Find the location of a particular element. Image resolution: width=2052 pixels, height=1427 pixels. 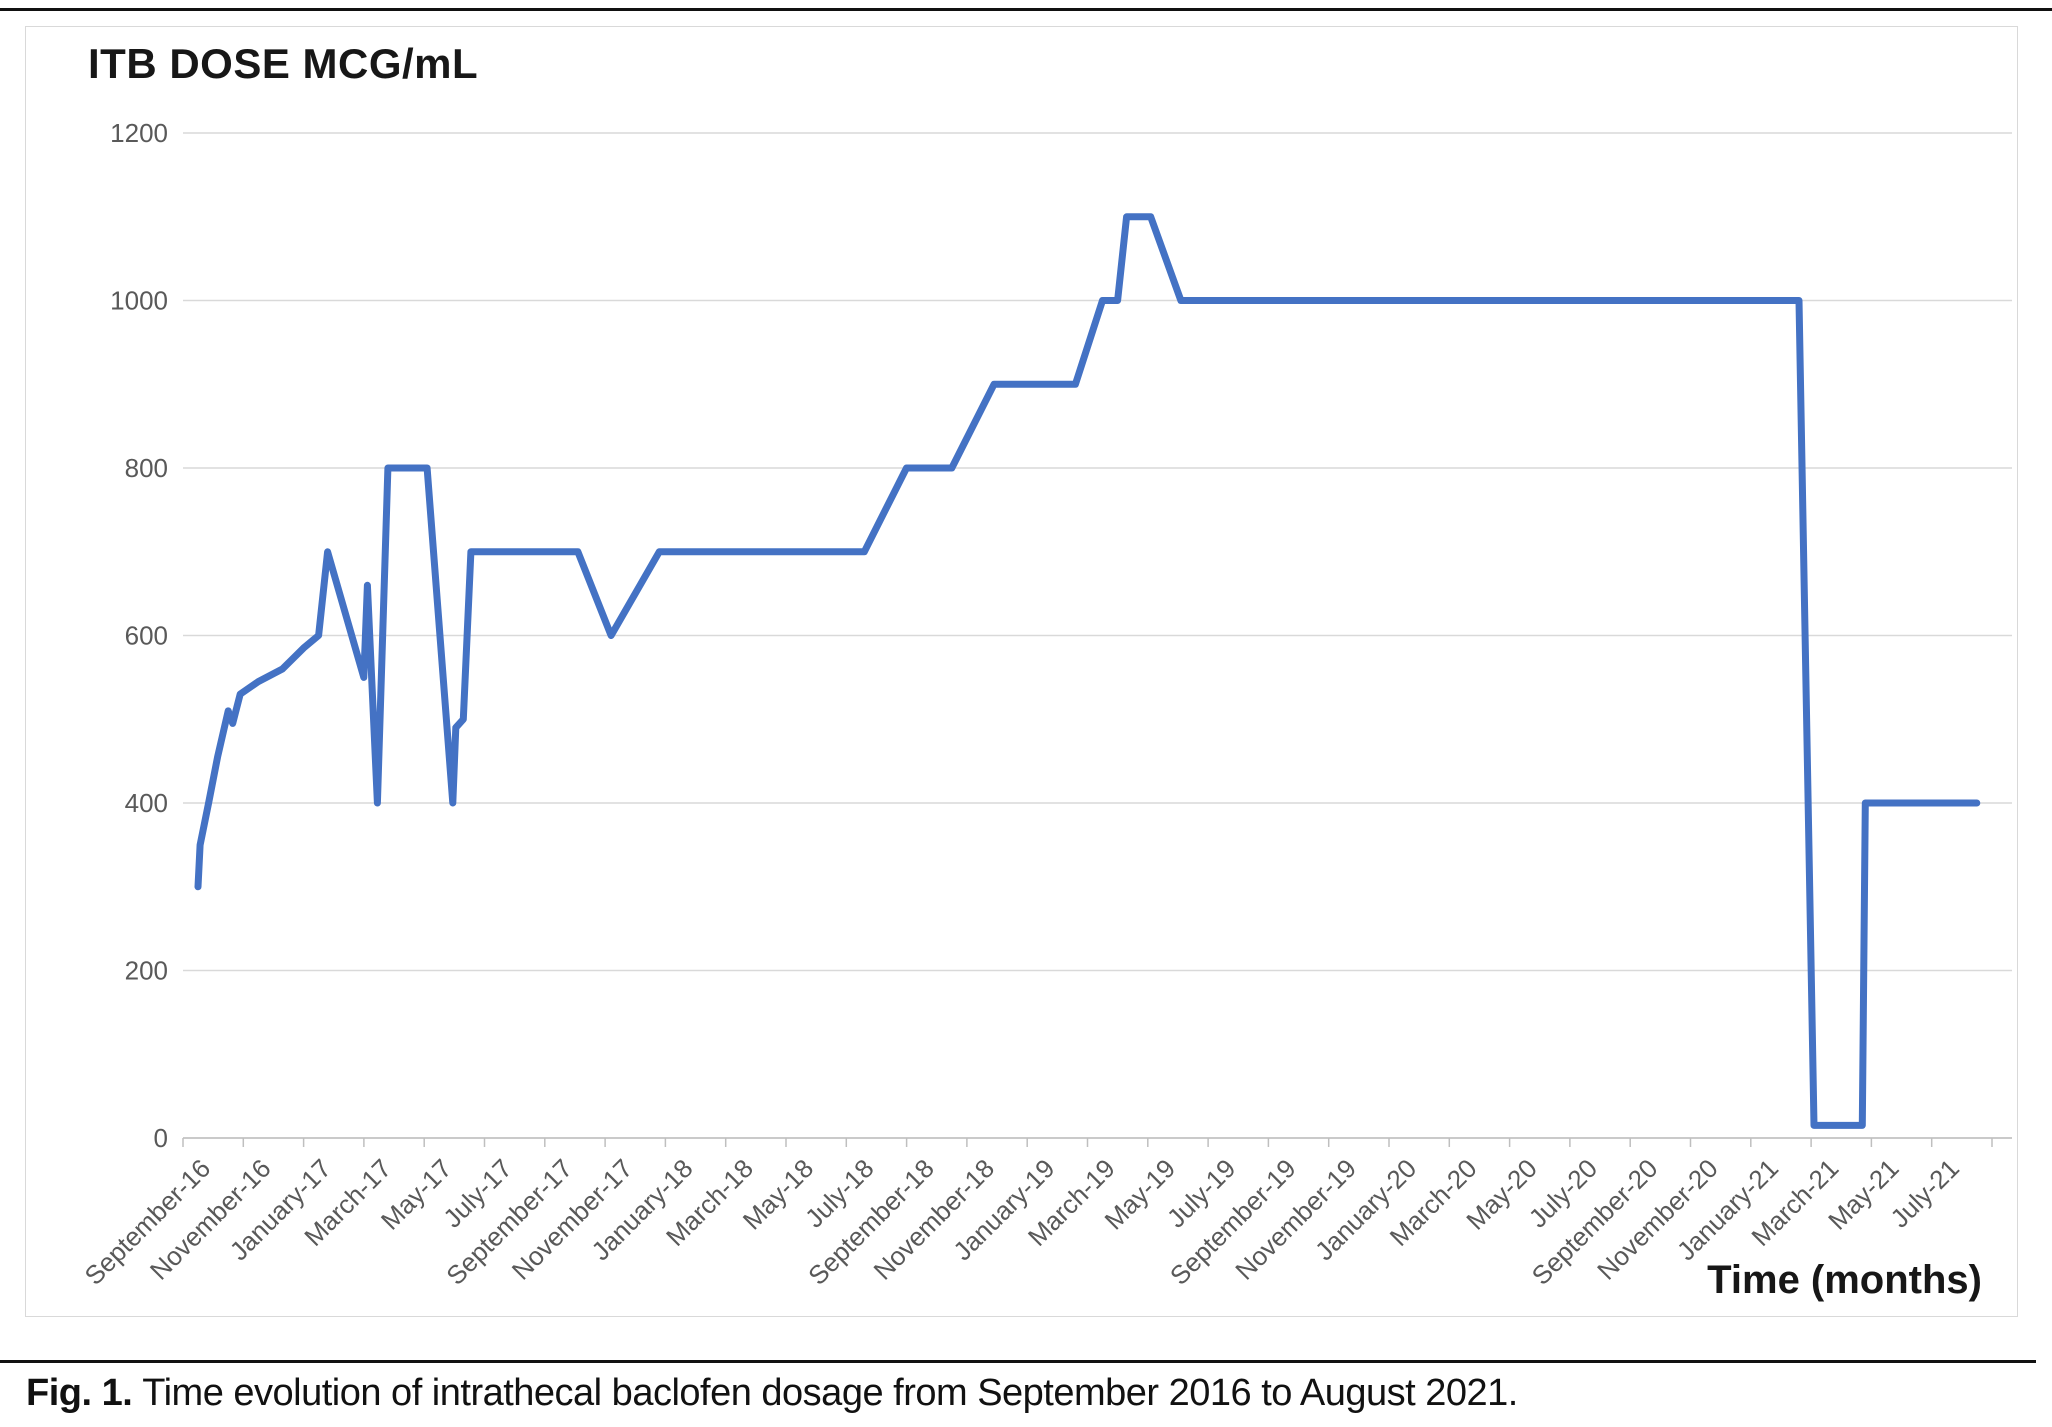

caption-rule is located at coordinates (1018, 1361).